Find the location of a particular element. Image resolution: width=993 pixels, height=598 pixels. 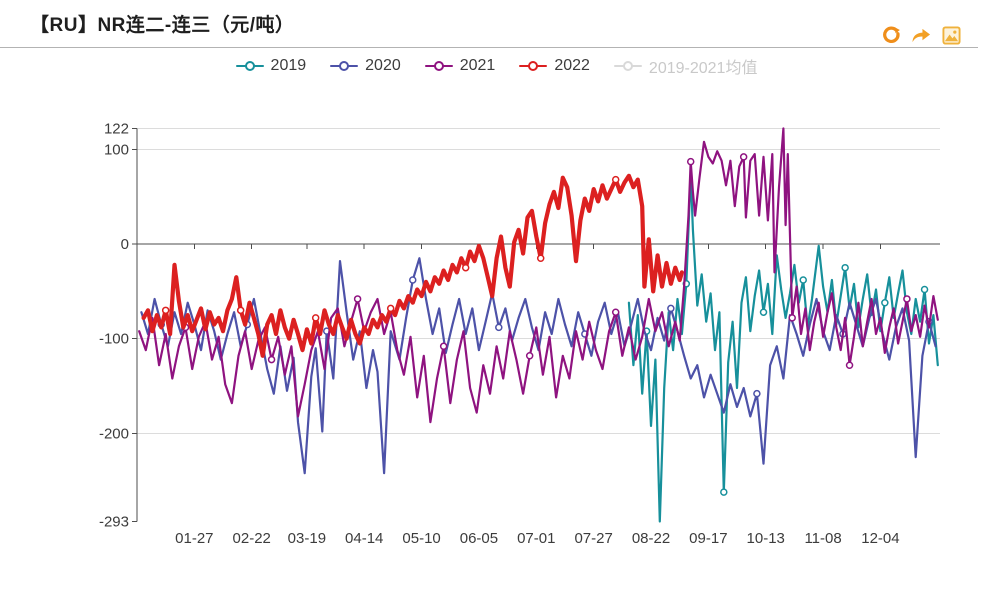

legend-item-2019-2021-: 2019-2021均值 is located at coordinates (685, 66).